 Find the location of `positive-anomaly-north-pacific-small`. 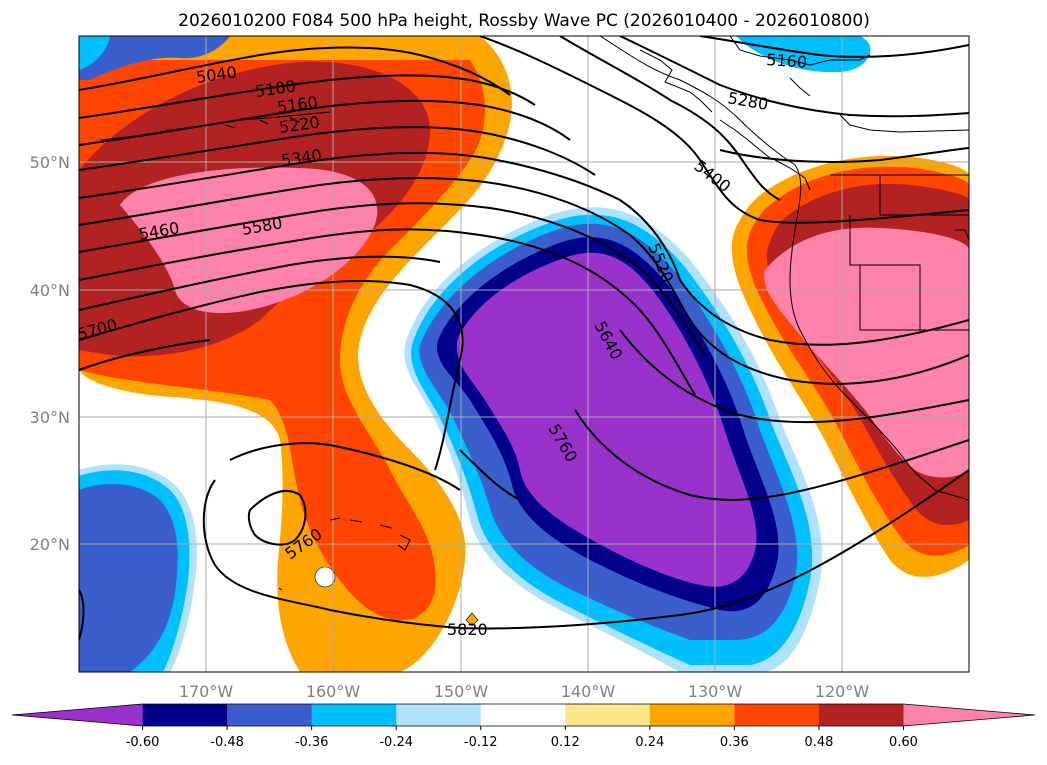

positive-anomaly-north-pacific-small is located at coordinates (154, 58).